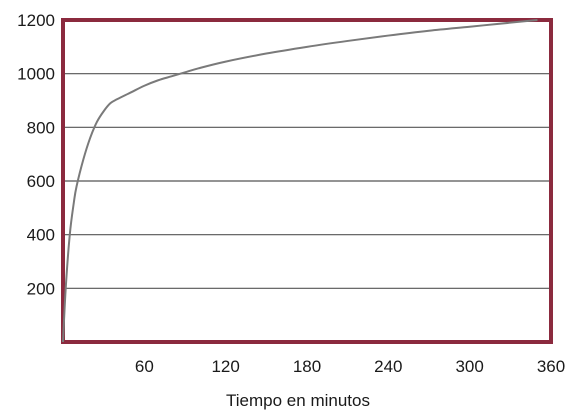 This screenshot has width=566, height=410. I want to click on x-tick-label-120: 120, so click(225, 366).